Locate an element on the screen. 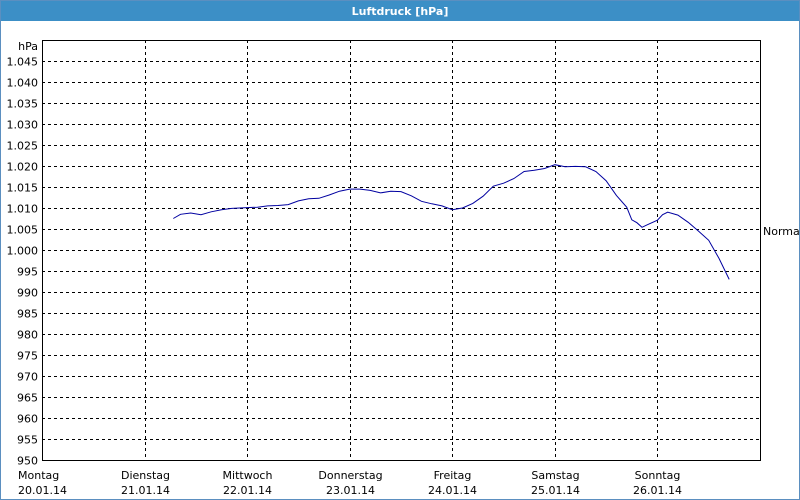 This screenshot has width=800, height=500. y-tick-label: 955 is located at coordinates (27, 440).